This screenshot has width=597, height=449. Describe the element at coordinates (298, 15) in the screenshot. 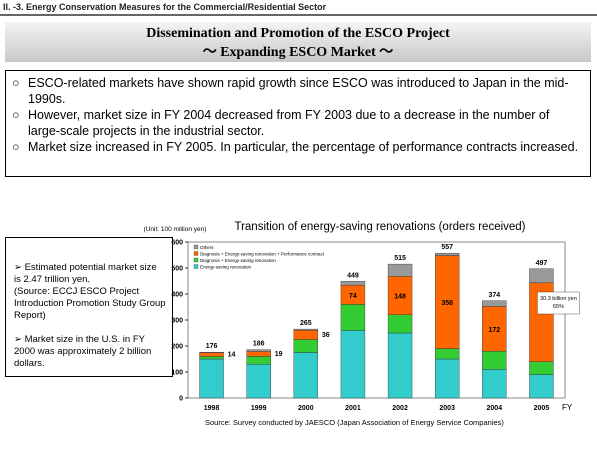

I see `rule` at that location.